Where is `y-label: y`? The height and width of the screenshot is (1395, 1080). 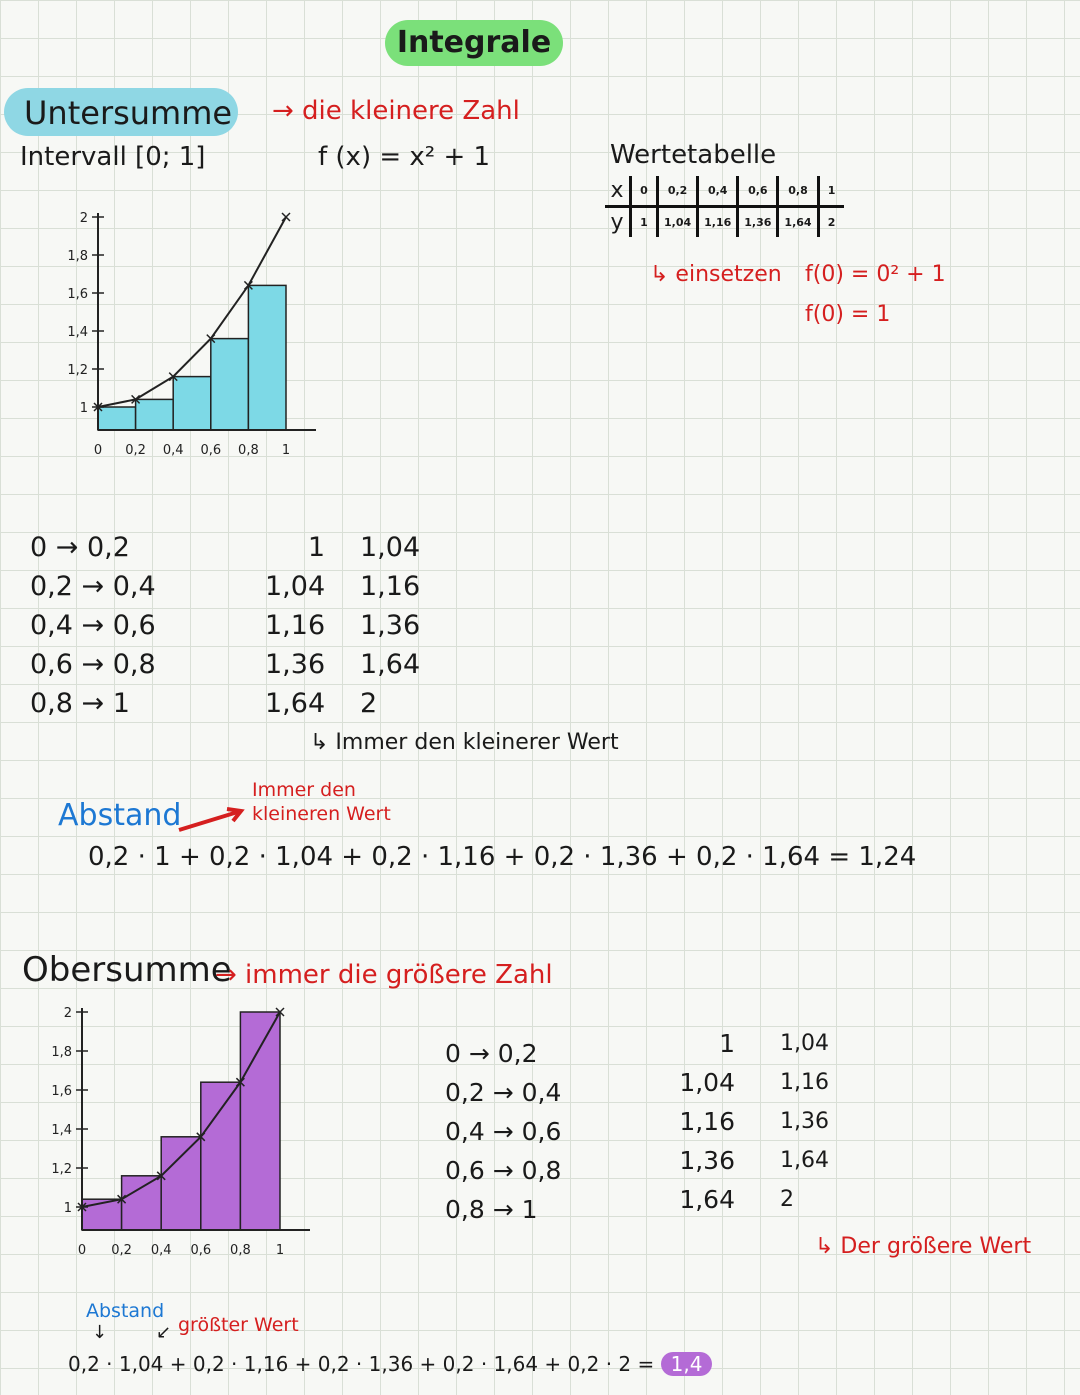
y-label: y is located at coordinates (618, 221).